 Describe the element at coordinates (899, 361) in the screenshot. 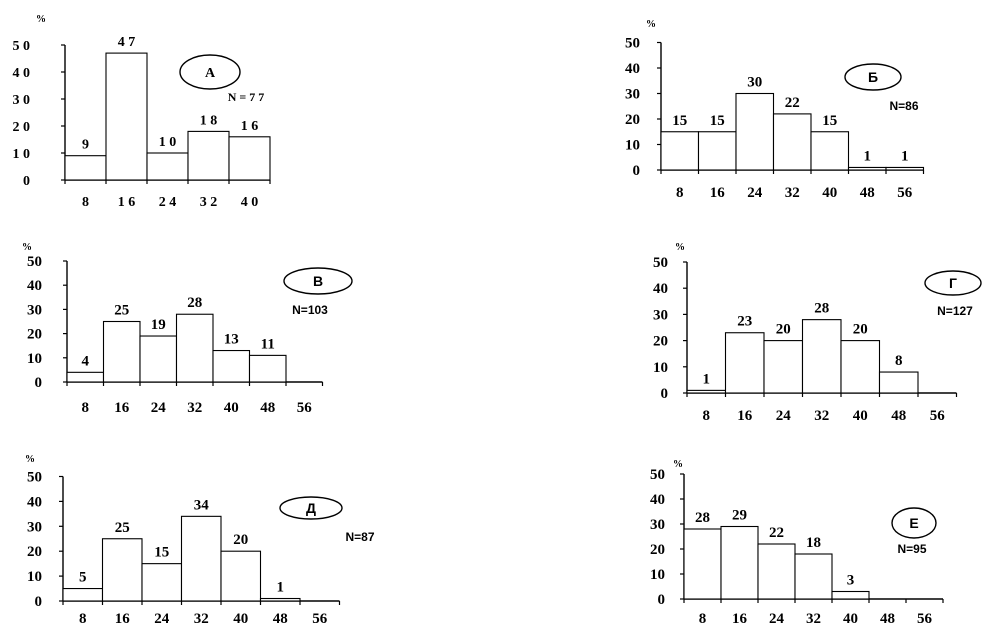

I see `bar-value-label: 8` at that location.